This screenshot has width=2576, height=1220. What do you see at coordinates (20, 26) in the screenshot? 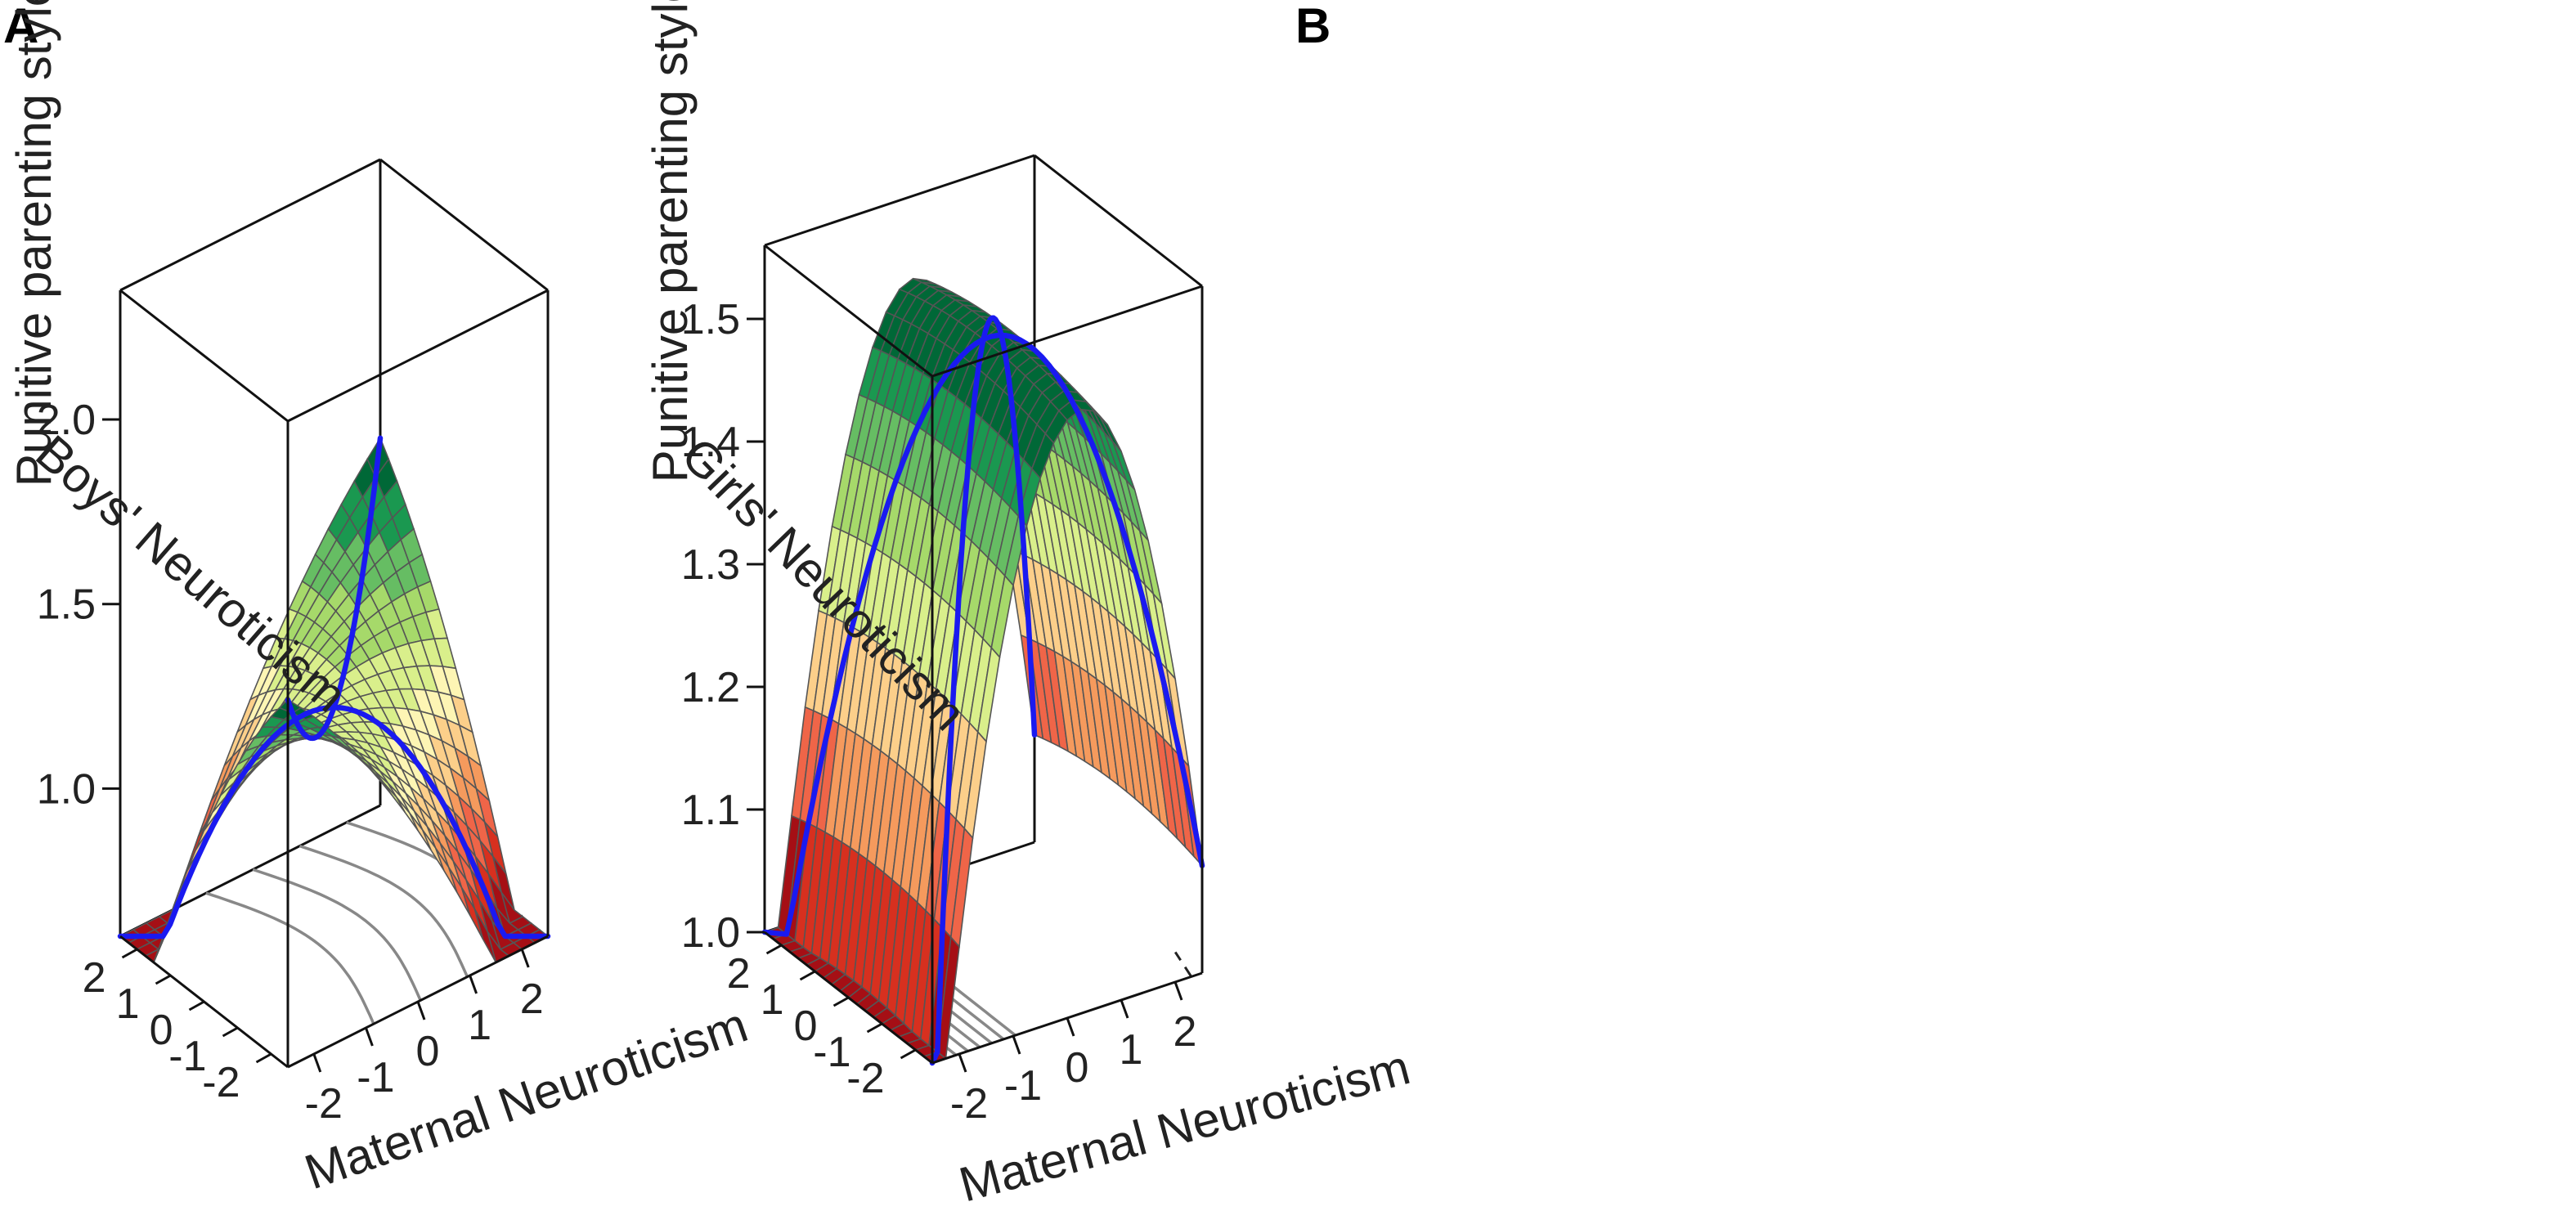
I see `panel-letter-a: A` at bounding box center [20, 26].